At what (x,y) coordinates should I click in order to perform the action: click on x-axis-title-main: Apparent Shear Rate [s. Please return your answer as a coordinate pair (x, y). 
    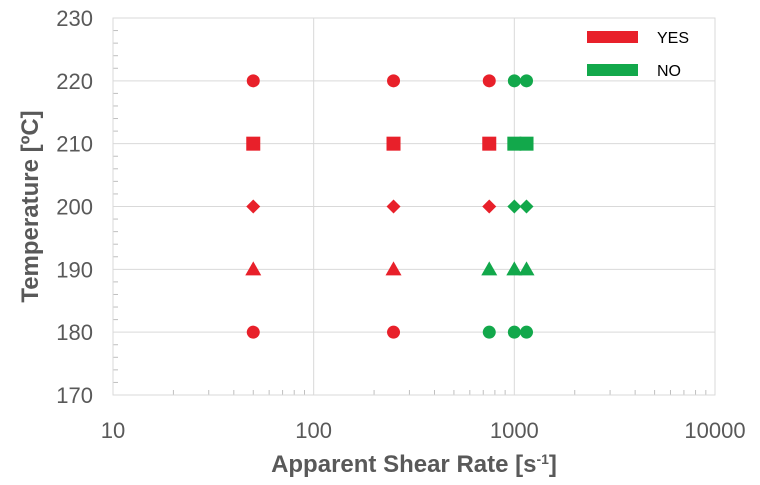
    Looking at the image, I should click on (403, 464).